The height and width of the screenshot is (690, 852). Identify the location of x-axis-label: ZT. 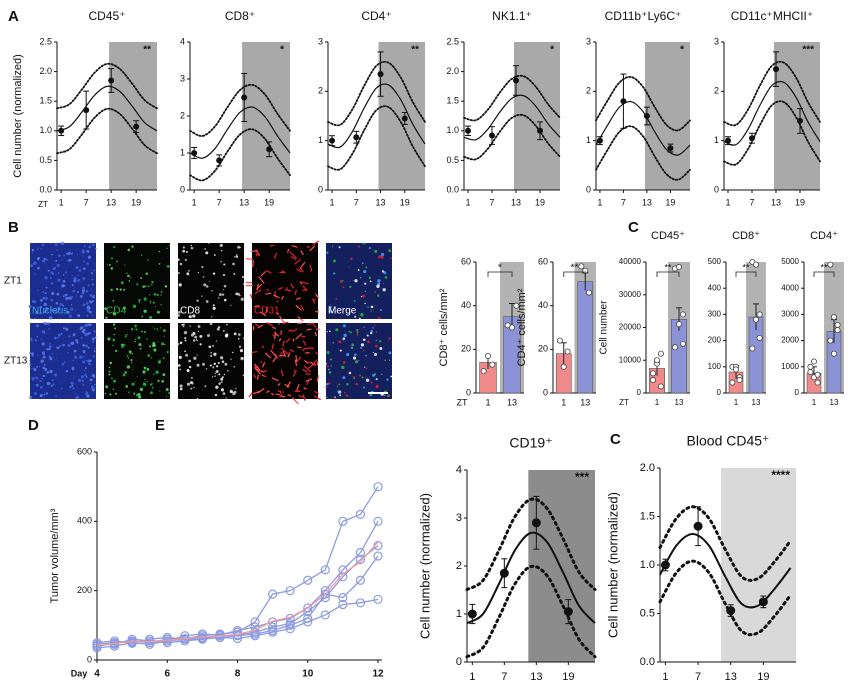
(624, 402).